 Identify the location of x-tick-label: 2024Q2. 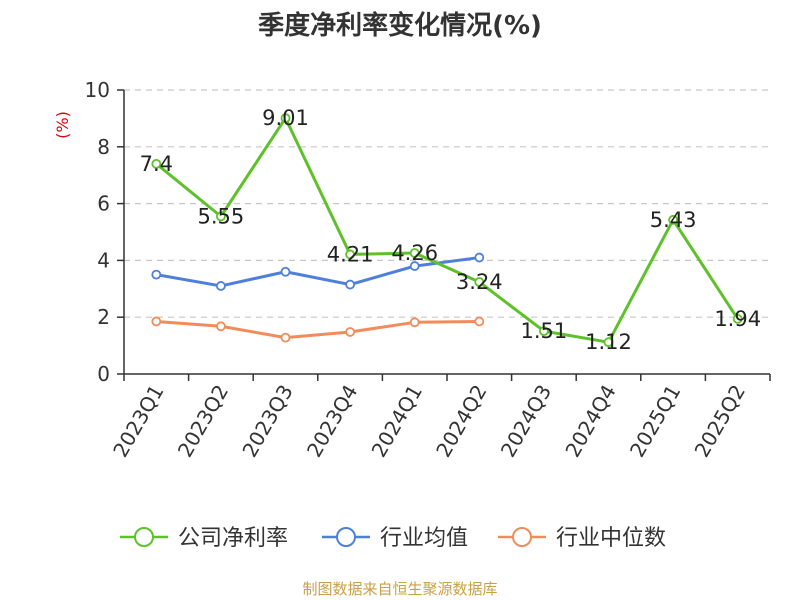
(461, 421).